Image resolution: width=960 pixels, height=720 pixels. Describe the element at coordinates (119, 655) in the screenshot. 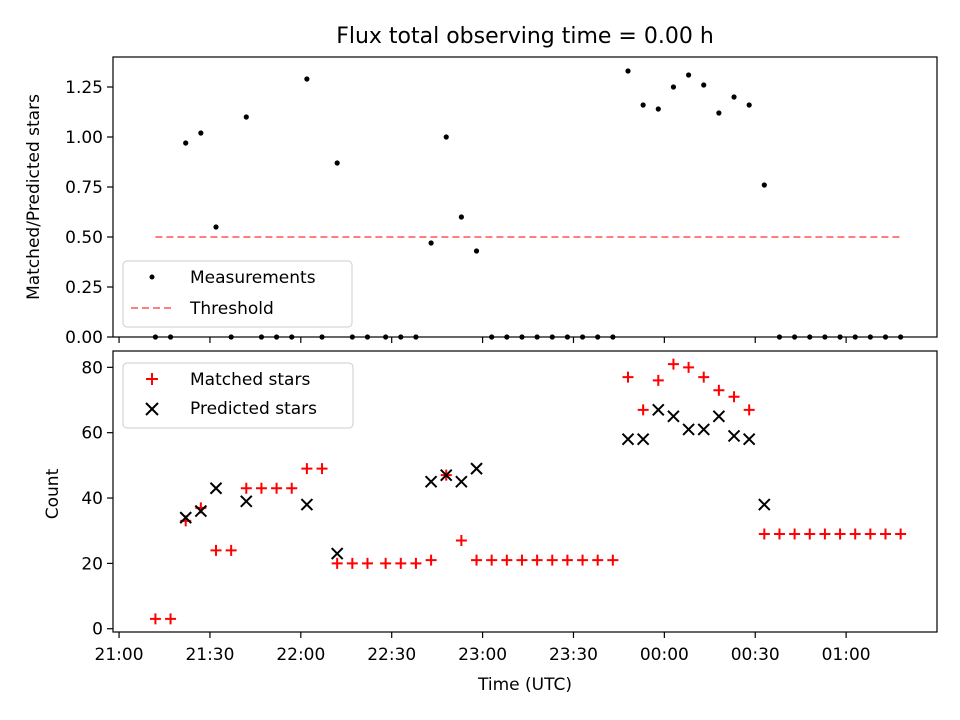

I see `count-xtick-label-0: 21:00` at that location.